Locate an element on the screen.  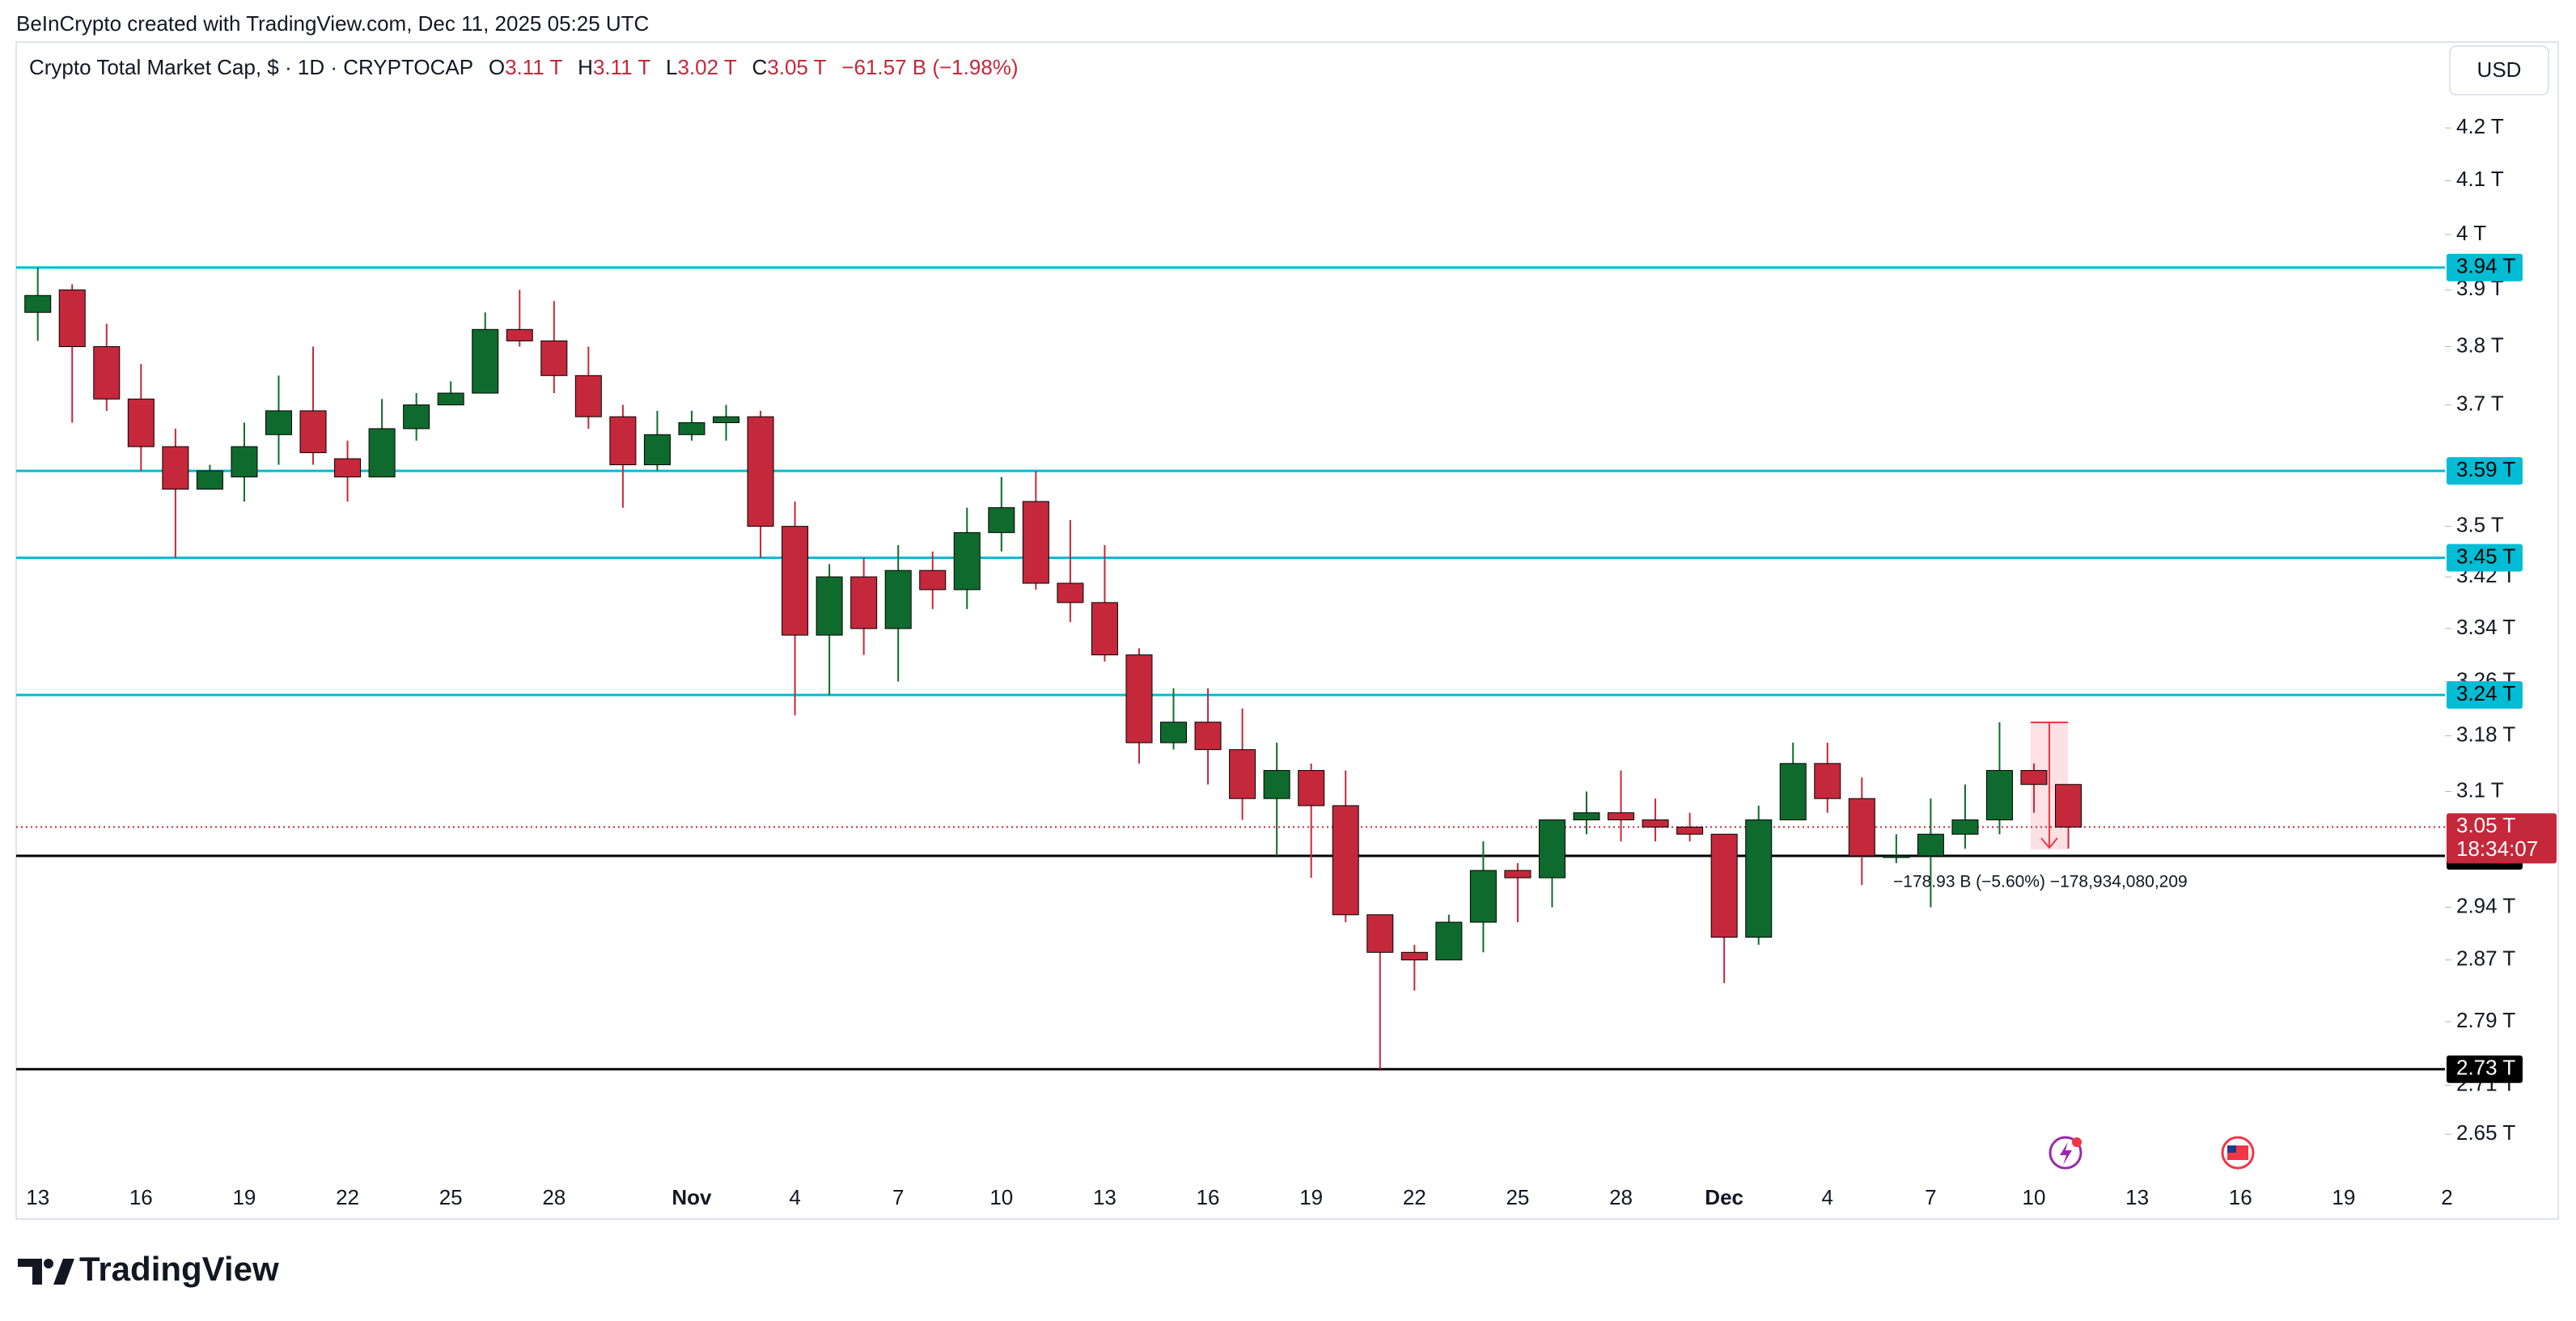
y-tick-label: 3.18 T is located at coordinates (2485, 735).